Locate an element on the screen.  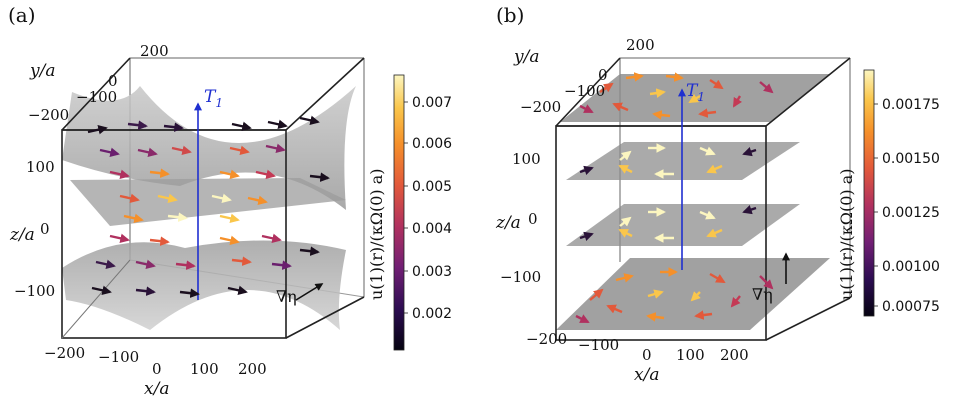
panel-a-xtick-0: 0 is located at coordinates (157, 369).